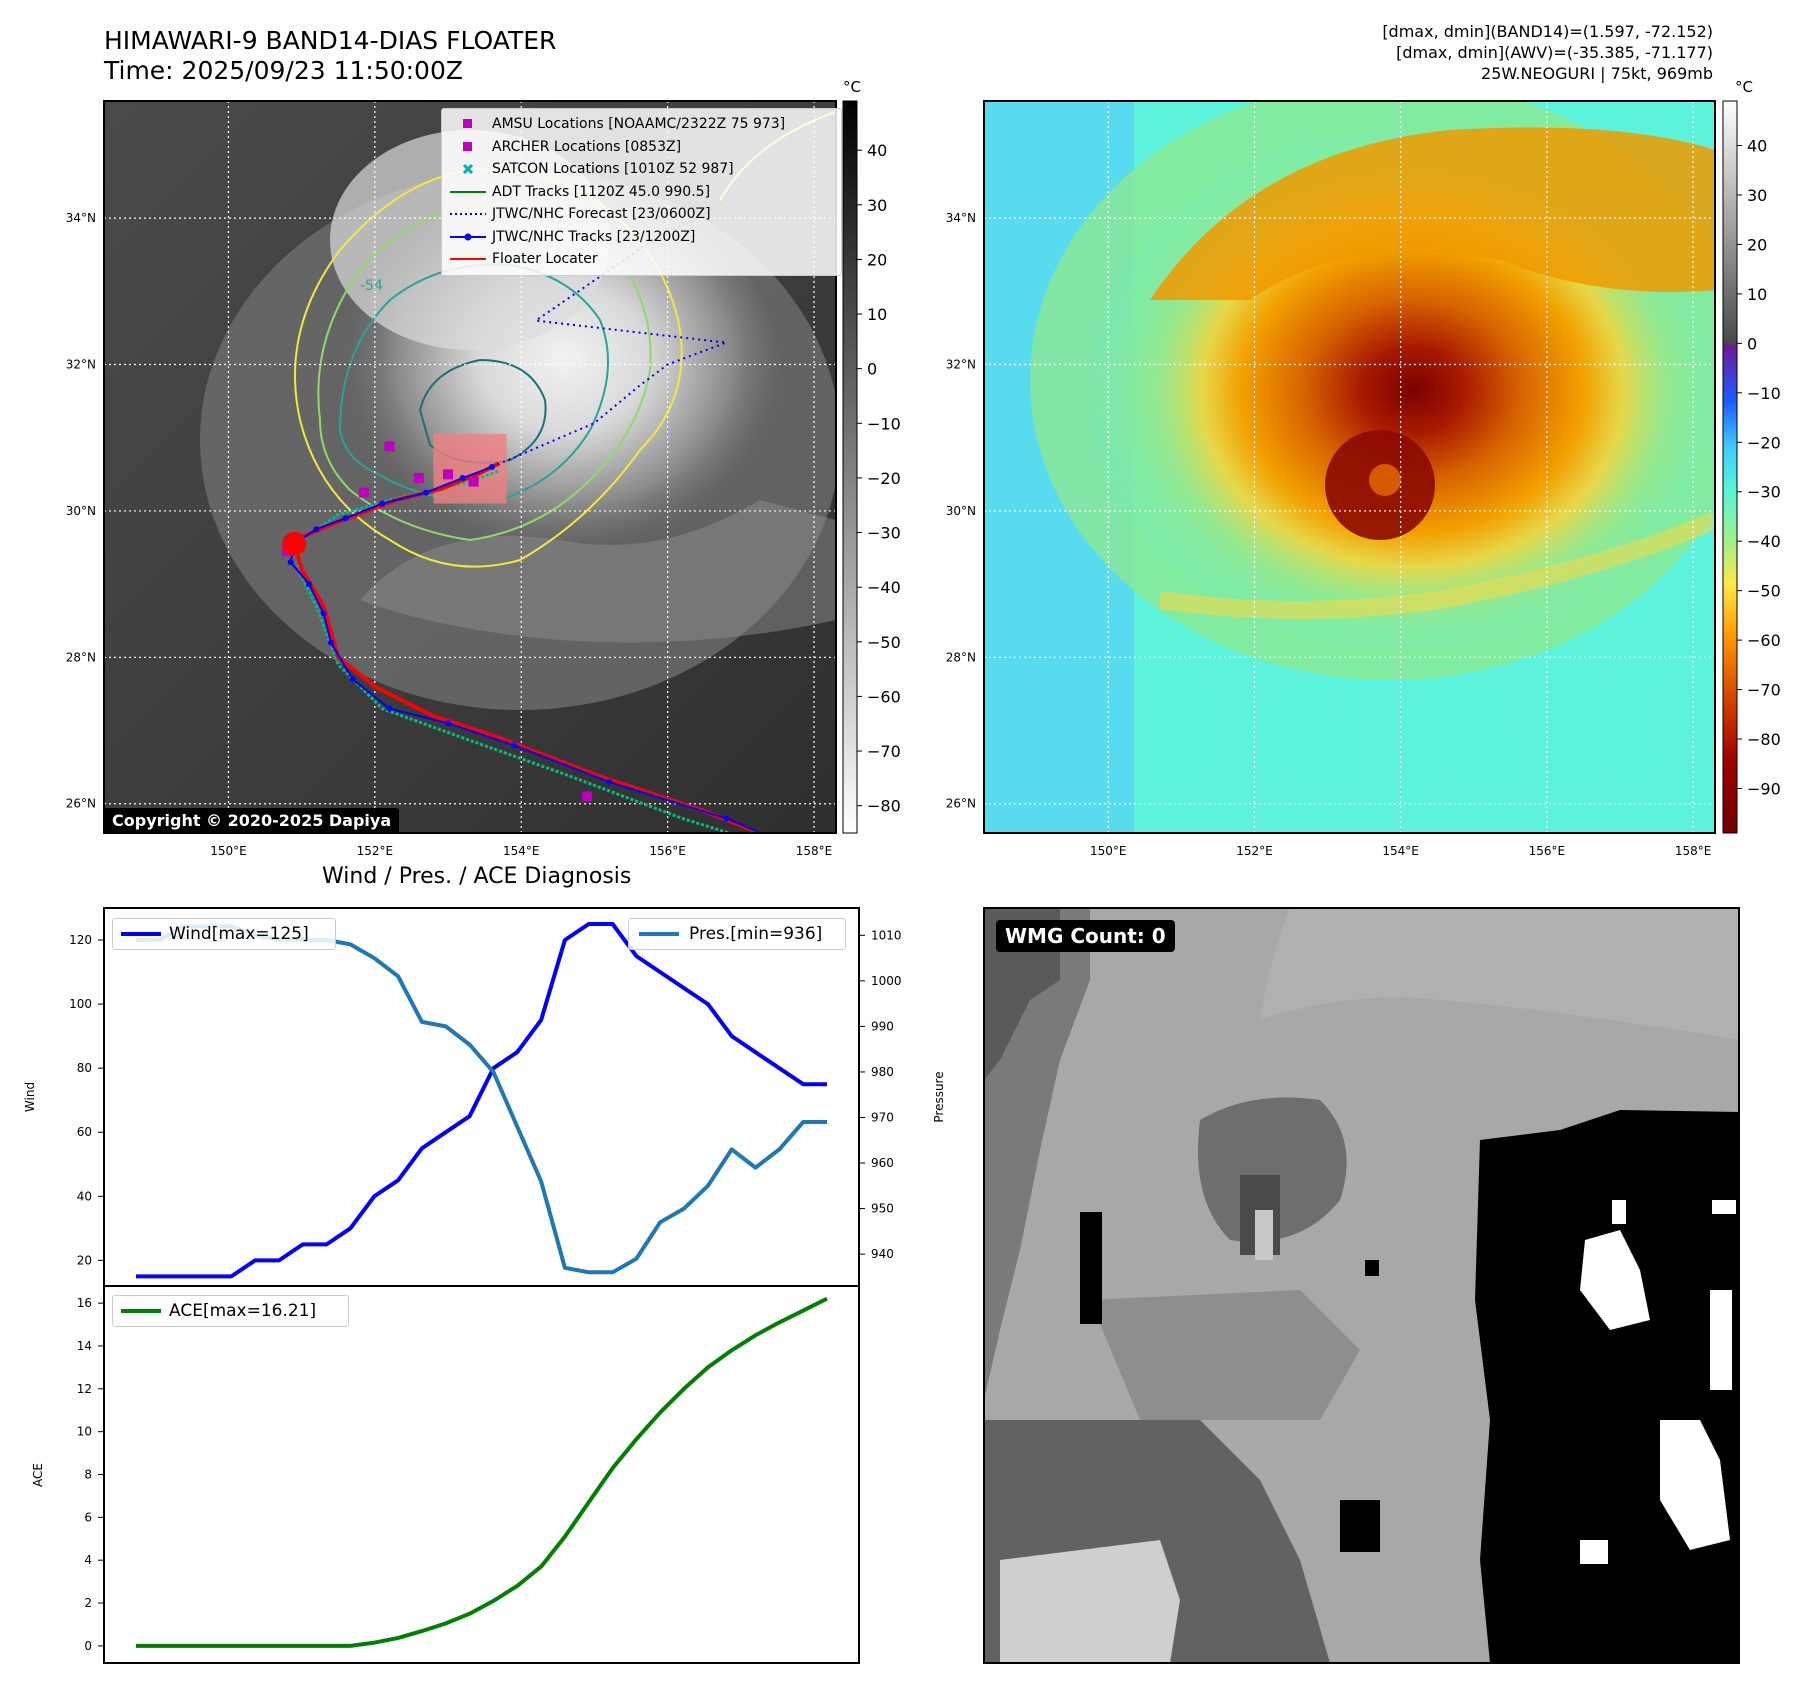 The height and width of the screenshot is (1690, 1797). I want to click on contour-yellow, so click(488, 368).